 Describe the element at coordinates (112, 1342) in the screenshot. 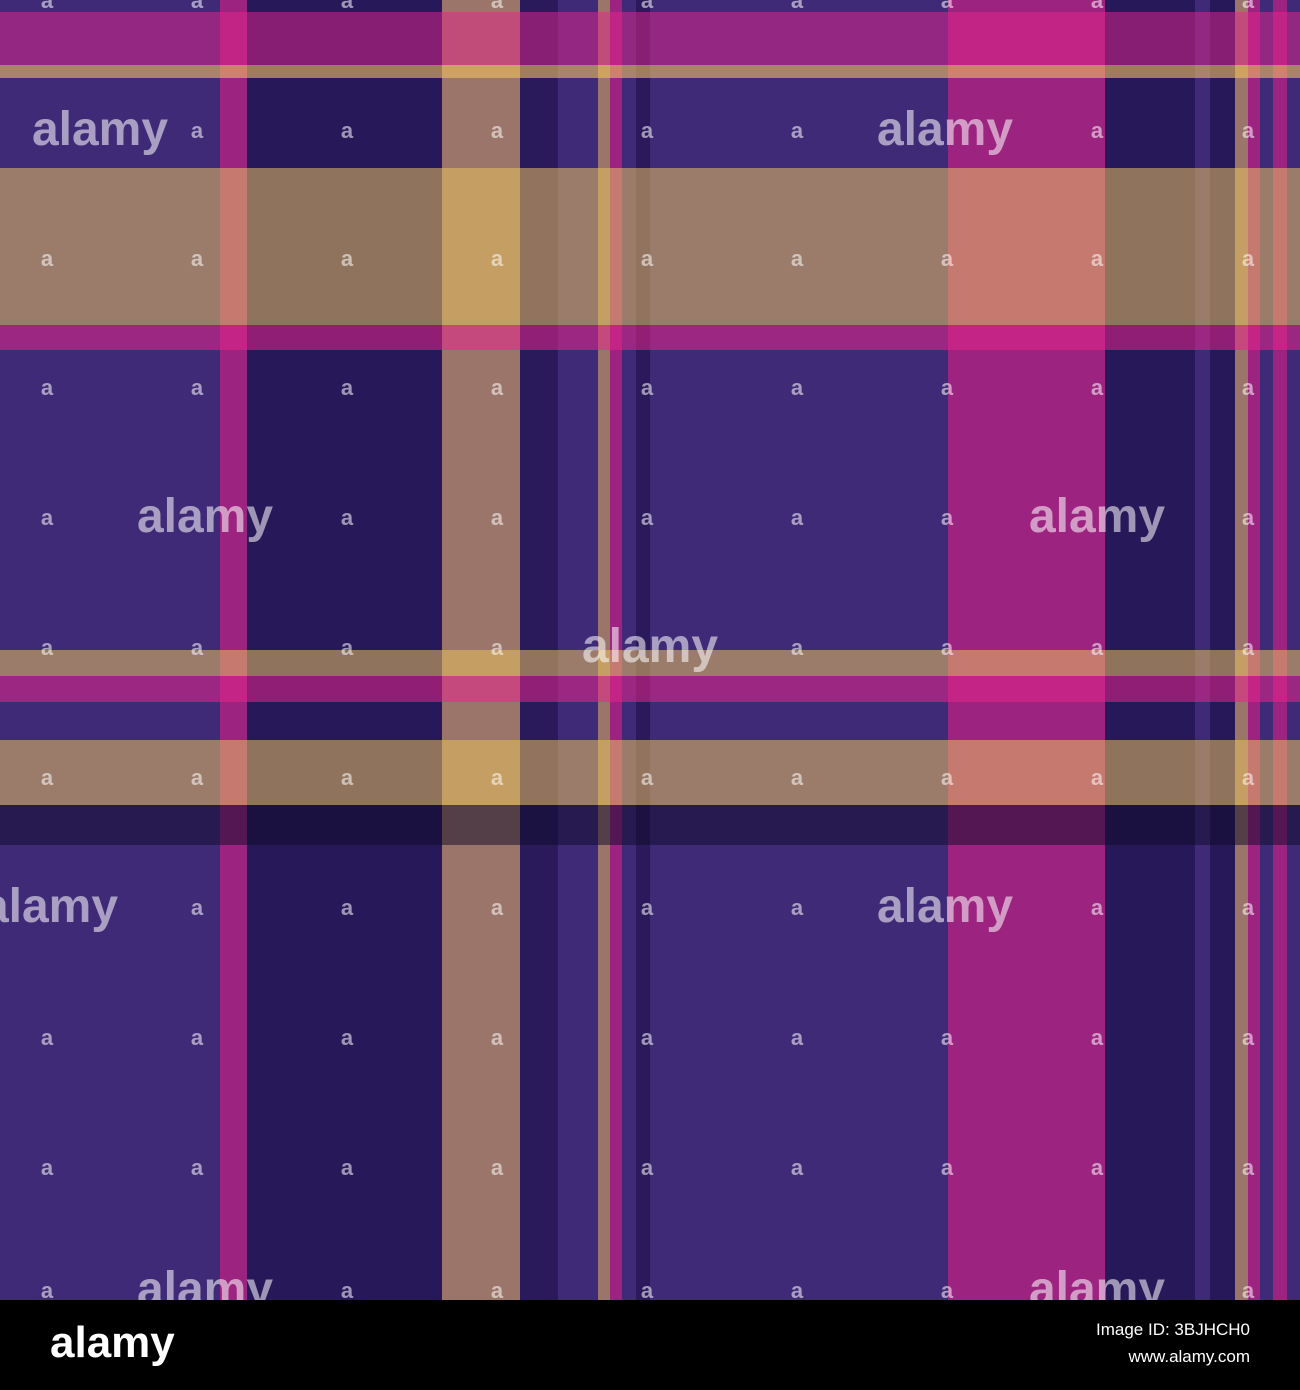

I see `footer-logo: alamy` at that location.